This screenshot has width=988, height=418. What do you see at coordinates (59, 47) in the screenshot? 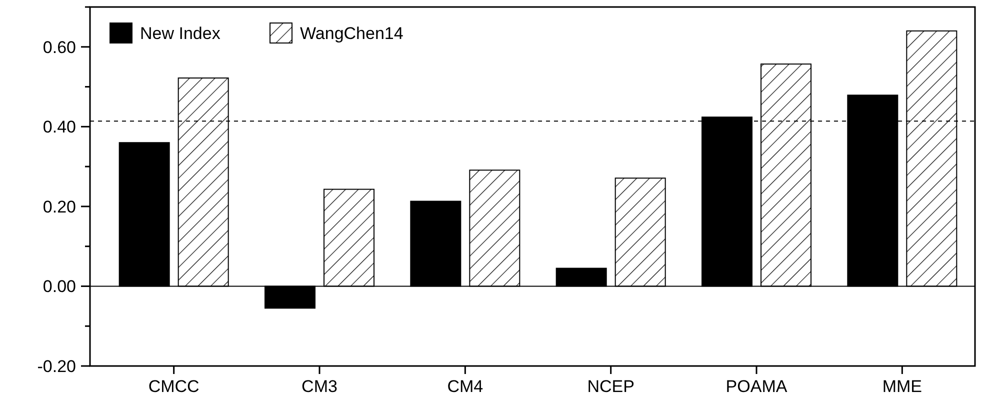
I see `y-tick-label: 0.60` at bounding box center [59, 47].